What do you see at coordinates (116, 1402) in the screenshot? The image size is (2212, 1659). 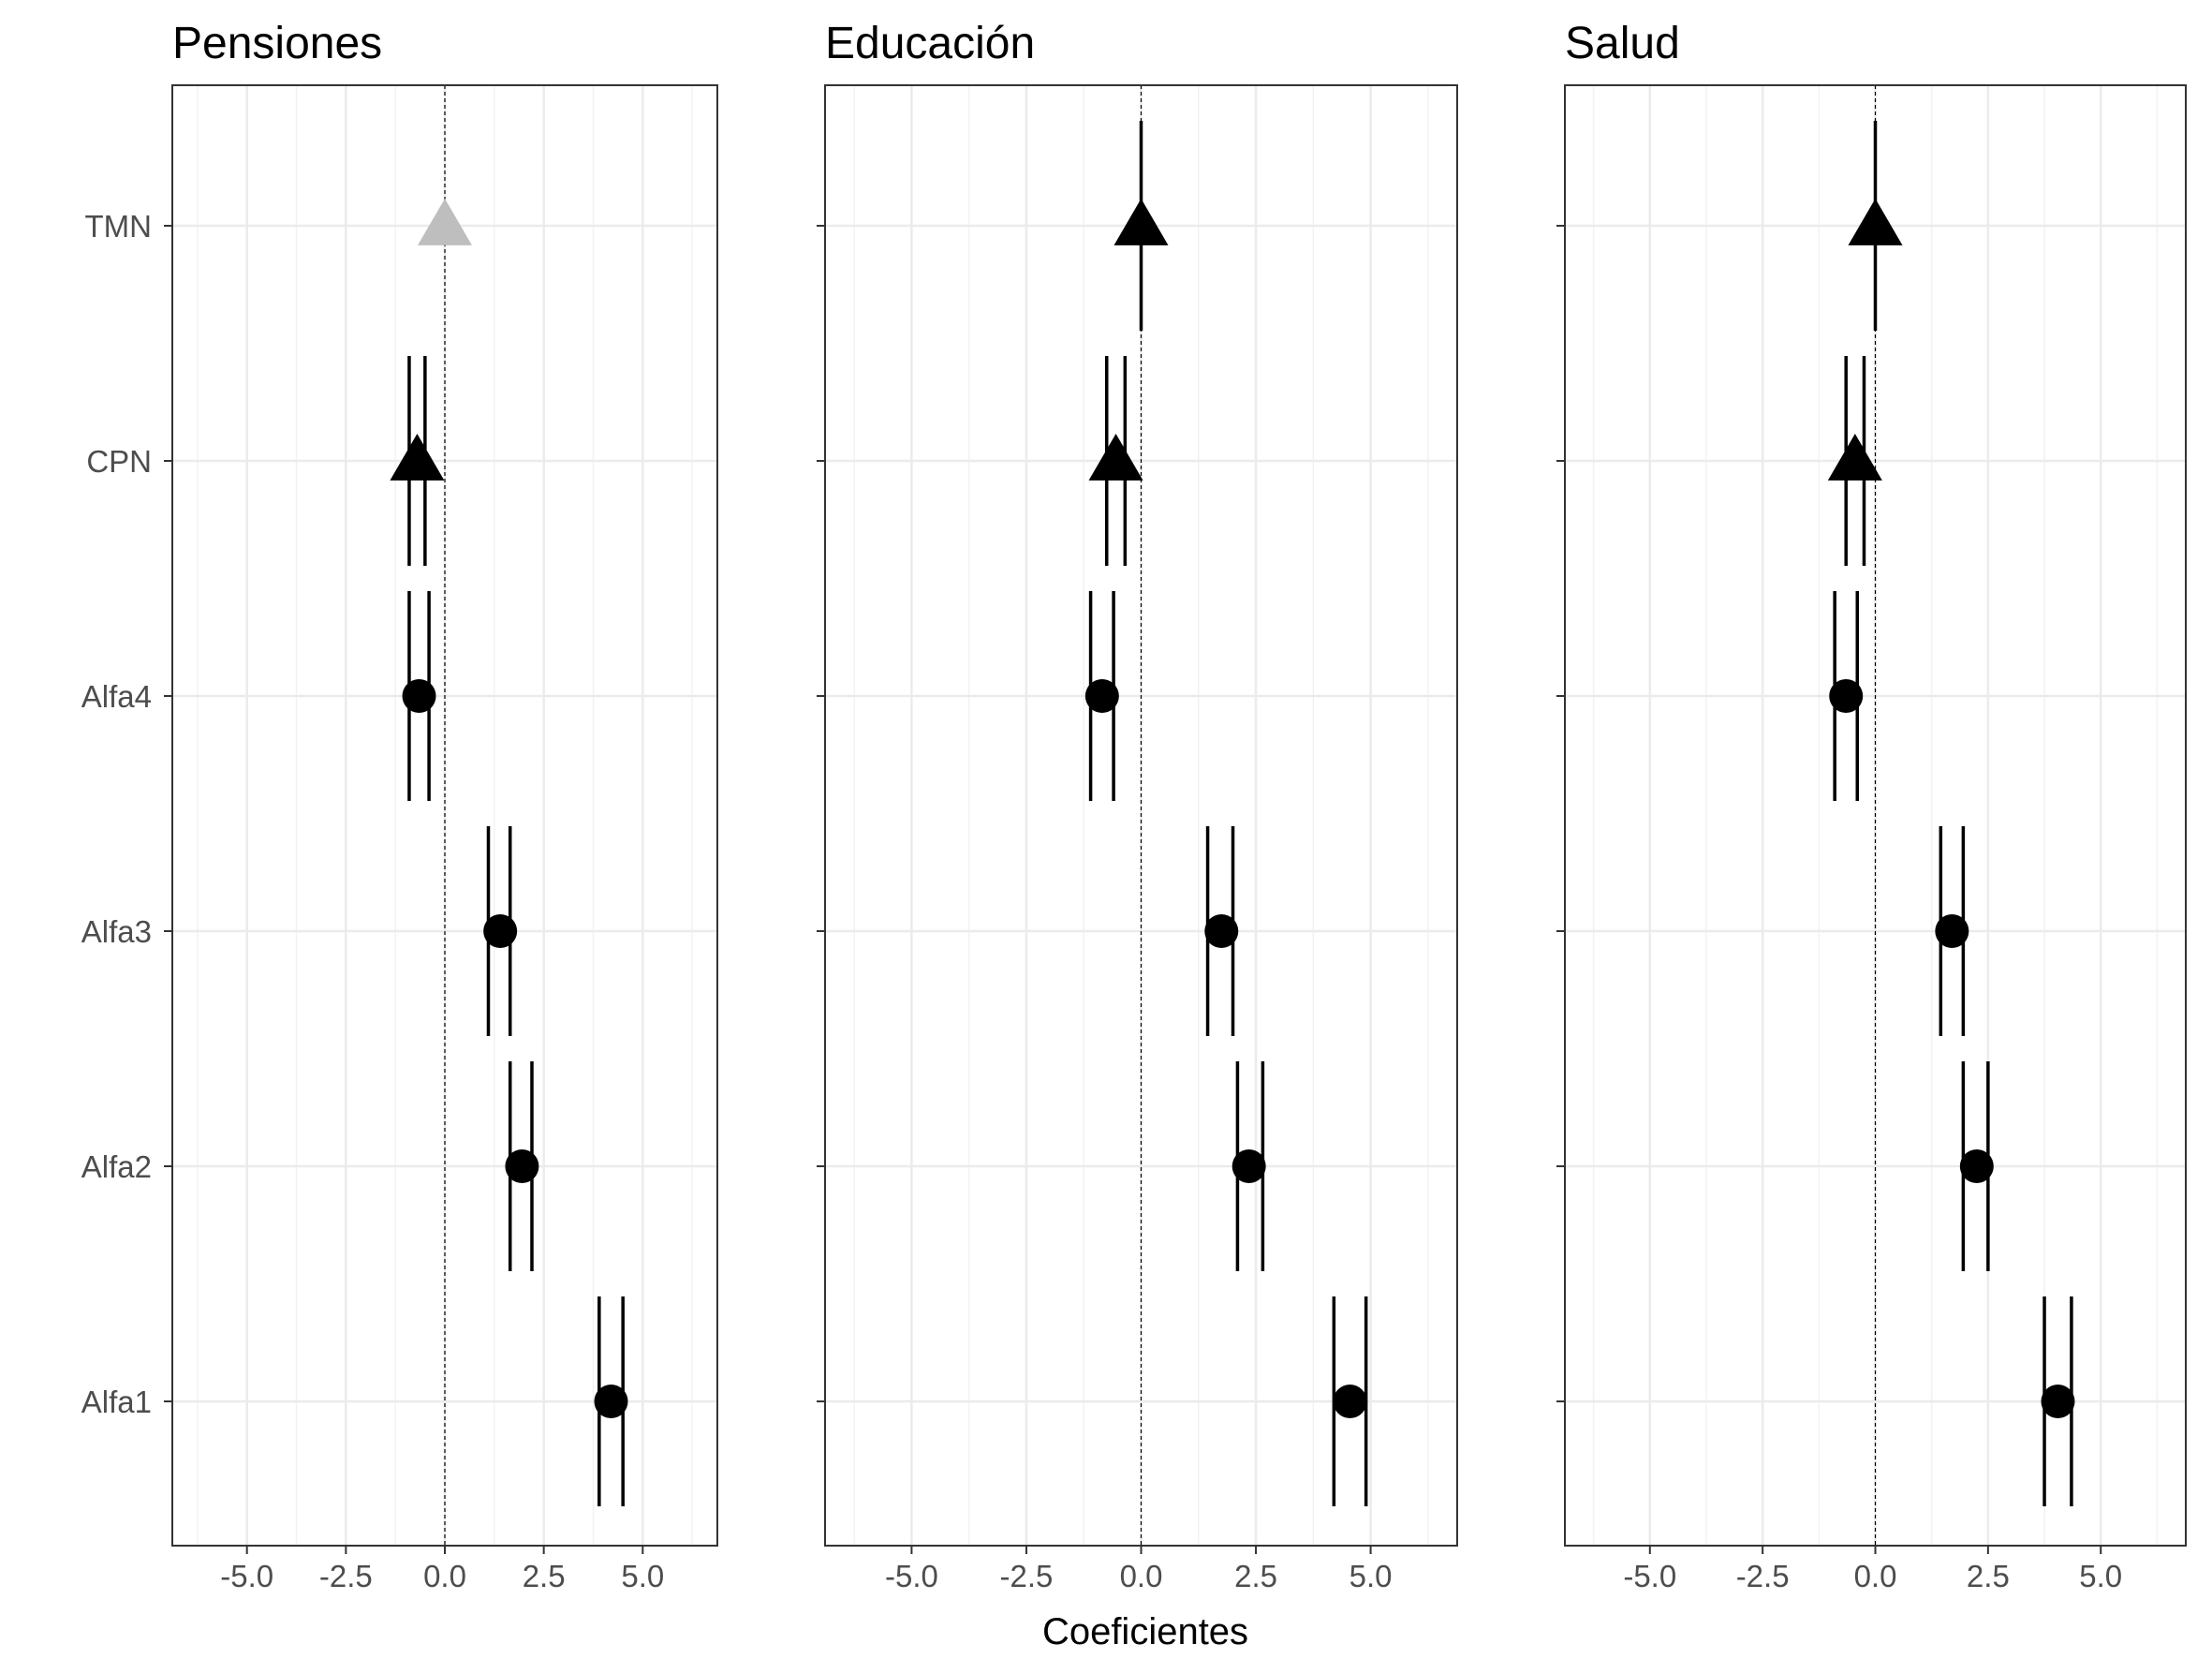 I see `y-tick-label: Alfa1` at bounding box center [116, 1402].